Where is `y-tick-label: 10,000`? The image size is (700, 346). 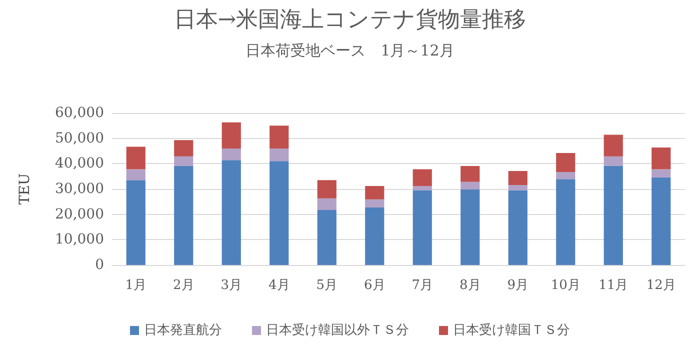
y-tick-label: 10,000 is located at coordinates (79, 240).